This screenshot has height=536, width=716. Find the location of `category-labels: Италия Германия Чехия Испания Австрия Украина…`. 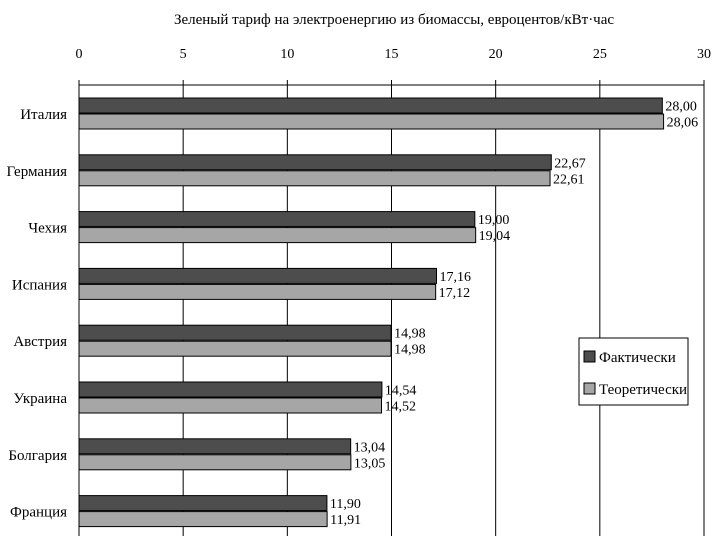

category-labels: Италия Германия Чехия Испания Австрия Украина… is located at coordinates (37, 314).